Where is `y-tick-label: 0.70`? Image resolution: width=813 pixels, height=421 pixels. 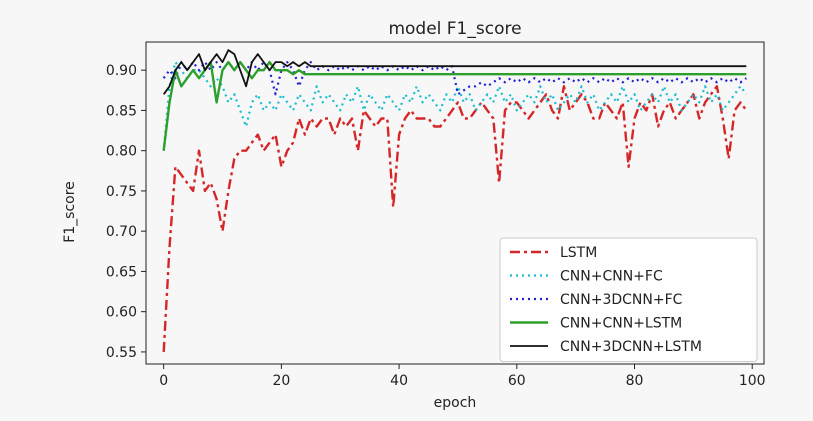
y-tick-label: 0.70 is located at coordinates (121, 232).